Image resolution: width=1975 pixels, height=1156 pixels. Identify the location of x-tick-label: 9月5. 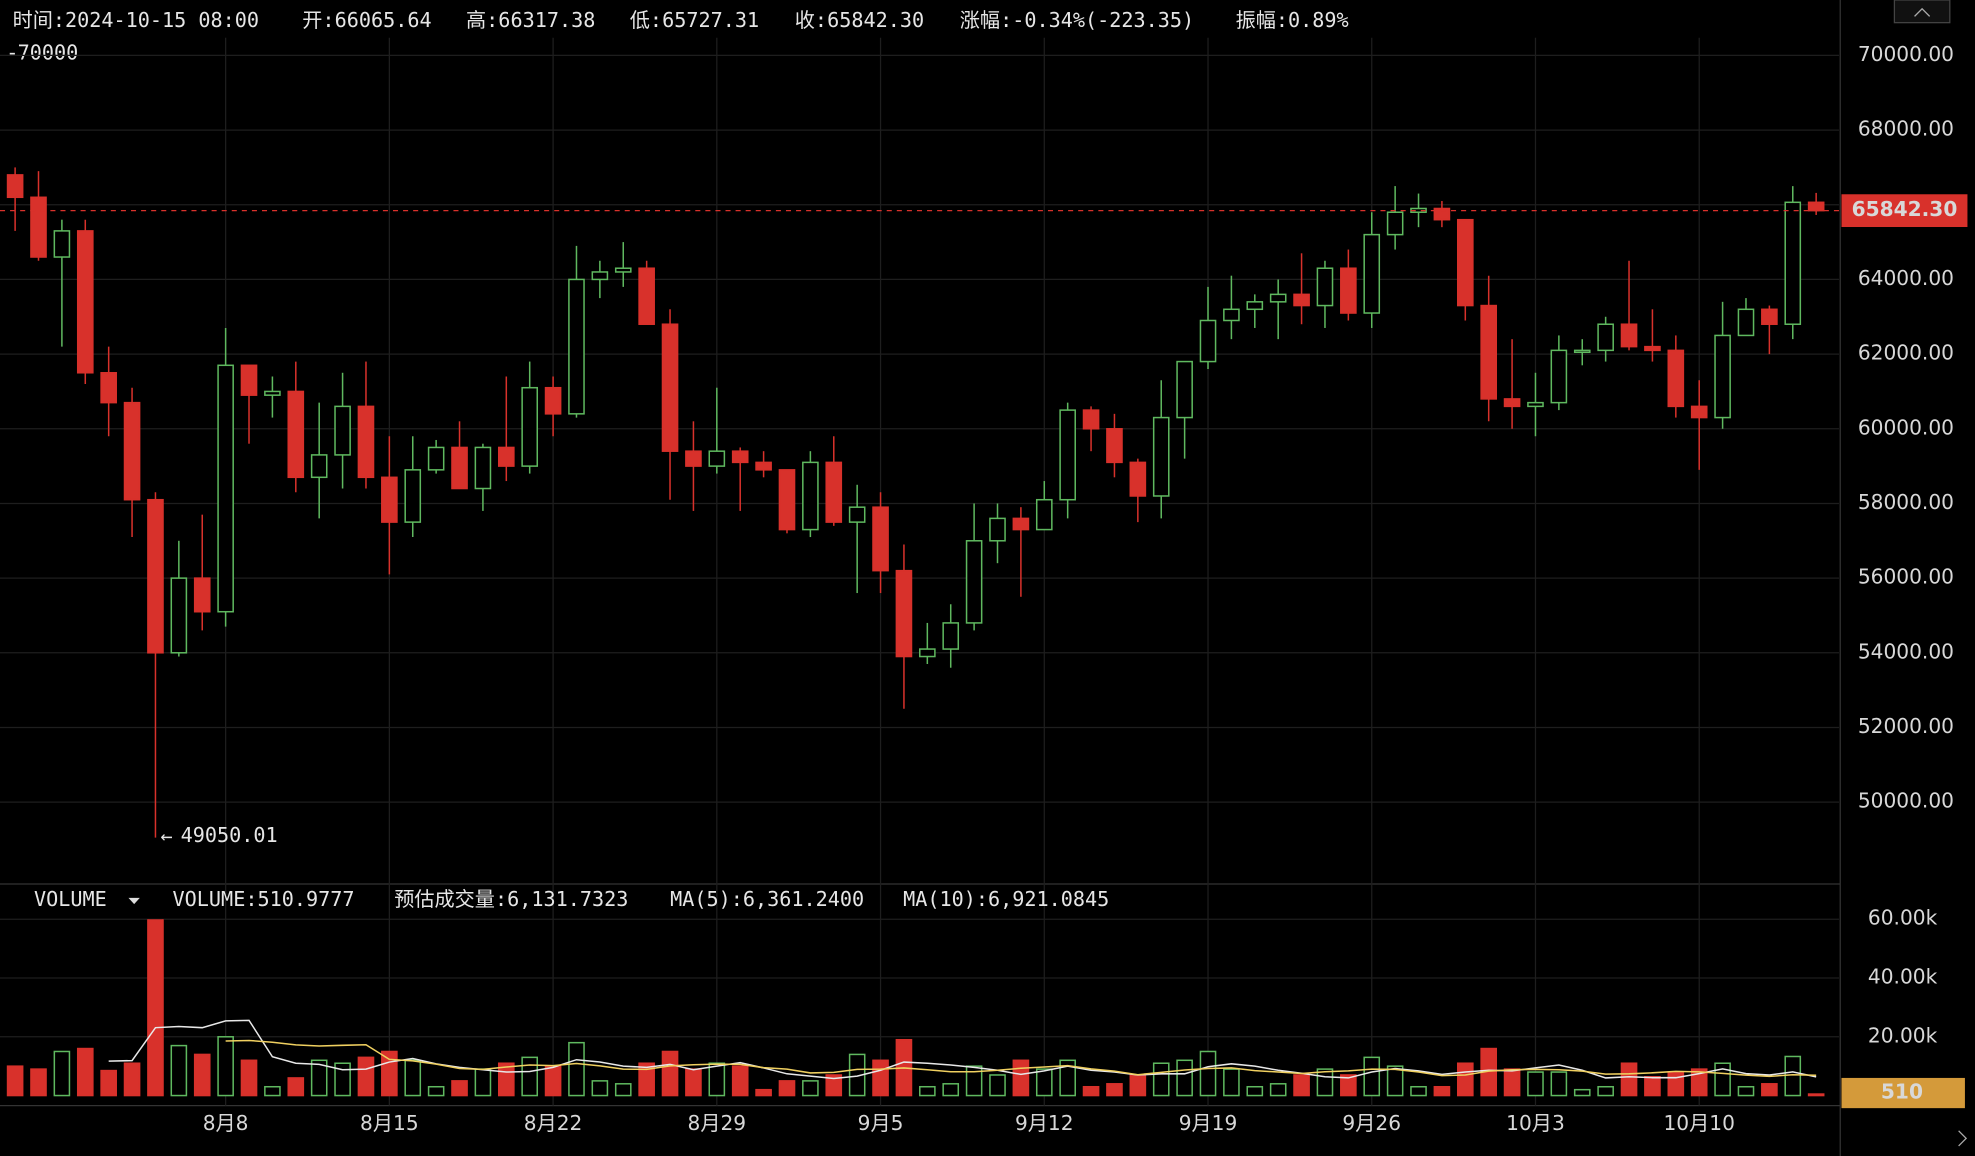
(881, 1123).